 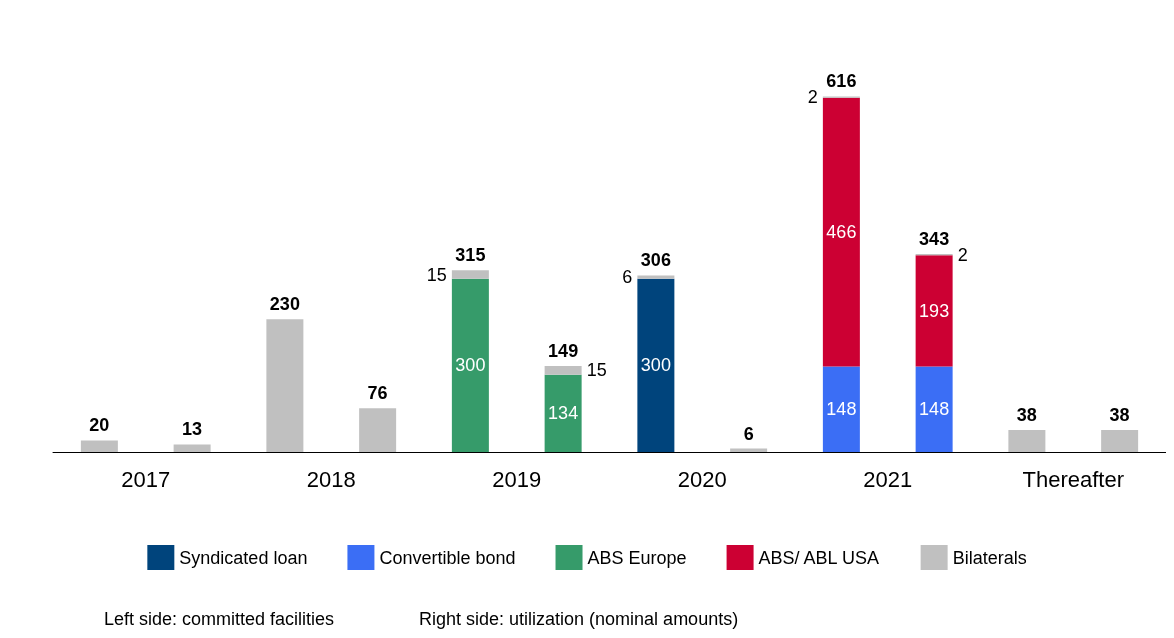 What do you see at coordinates (377, 393) in the screenshot?
I see `total-label: 76` at bounding box center [377, 393].